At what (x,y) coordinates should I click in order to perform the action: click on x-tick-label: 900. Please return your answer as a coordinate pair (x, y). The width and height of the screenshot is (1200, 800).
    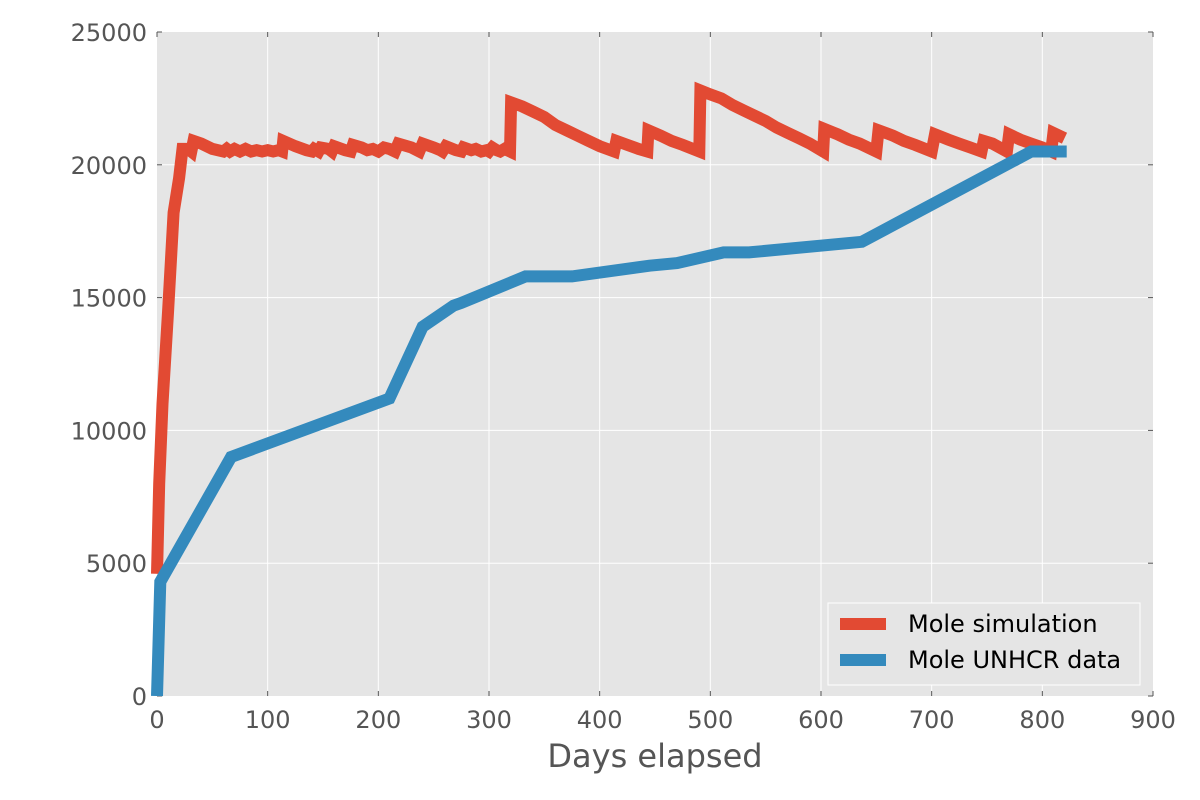
    Looking at the image, I should click on (1153, 720).